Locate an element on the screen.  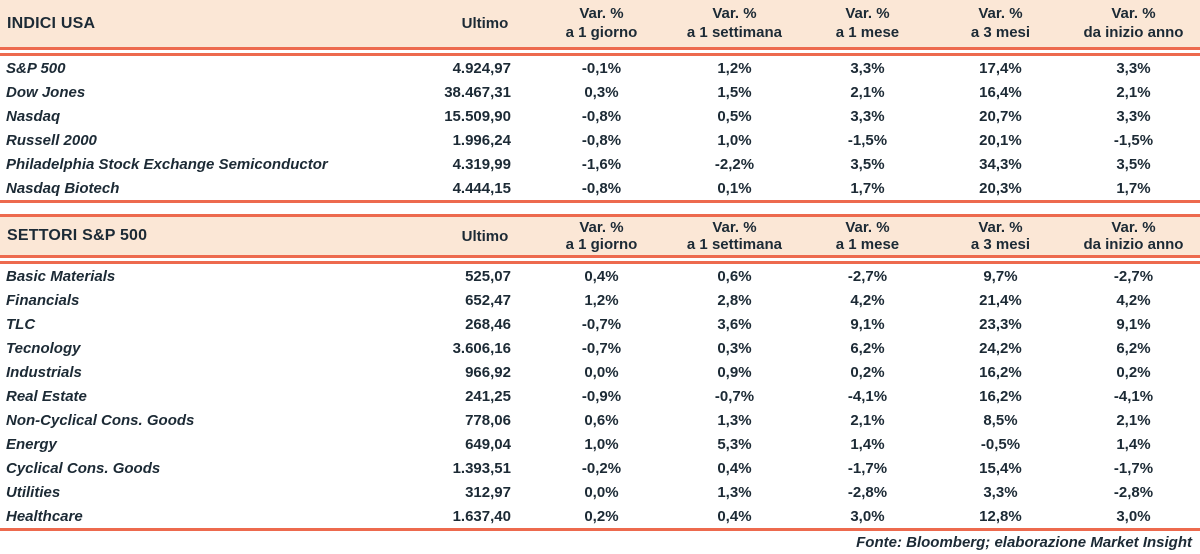
row-label: Non-Cyclical Cons. Goods is located at coordinates (100, 420).